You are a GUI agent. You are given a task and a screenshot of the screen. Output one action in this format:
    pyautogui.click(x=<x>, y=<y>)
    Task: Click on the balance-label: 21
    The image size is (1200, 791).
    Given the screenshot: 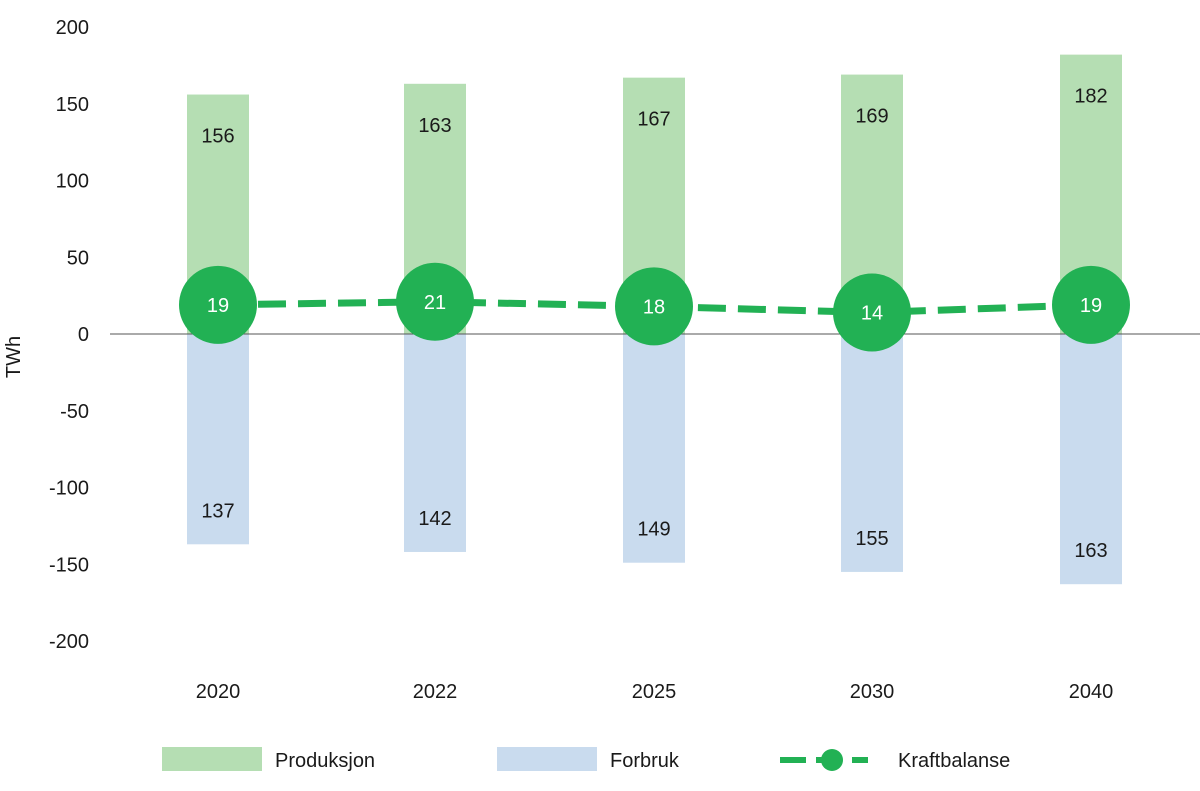 What is the action you would take?
    pyautogui.click(x=435, y=303)
    